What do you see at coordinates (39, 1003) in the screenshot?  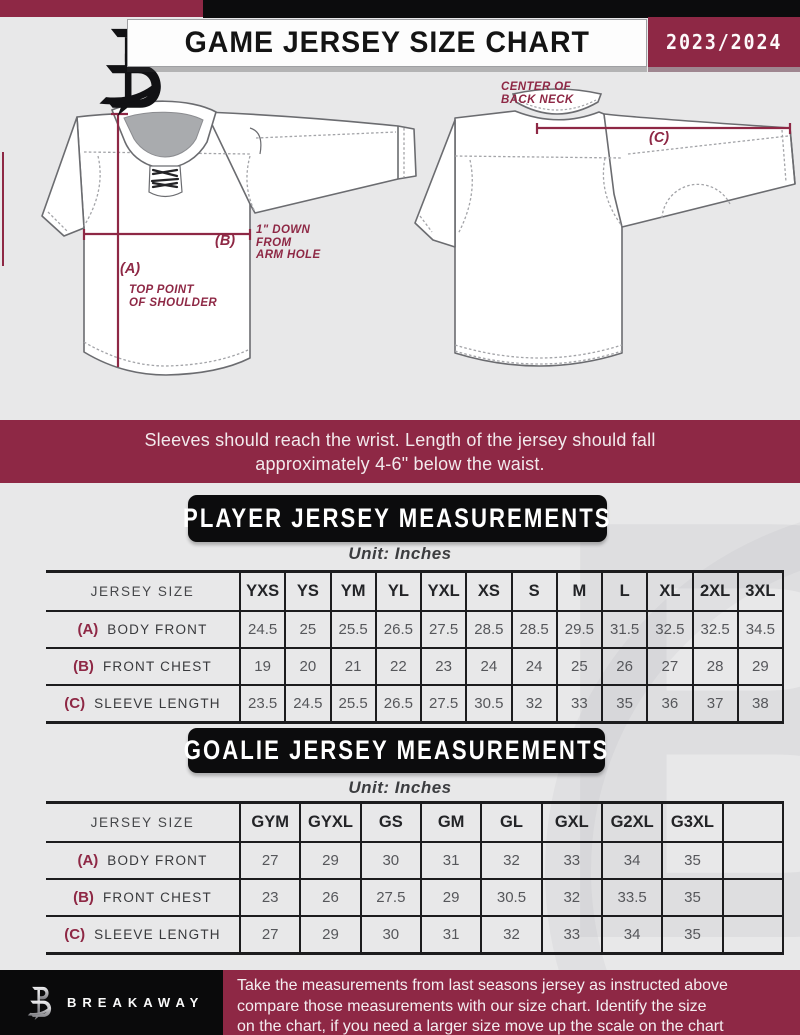 I see `breakaway-b-logo-icon` at bounding box center [39, 1003].